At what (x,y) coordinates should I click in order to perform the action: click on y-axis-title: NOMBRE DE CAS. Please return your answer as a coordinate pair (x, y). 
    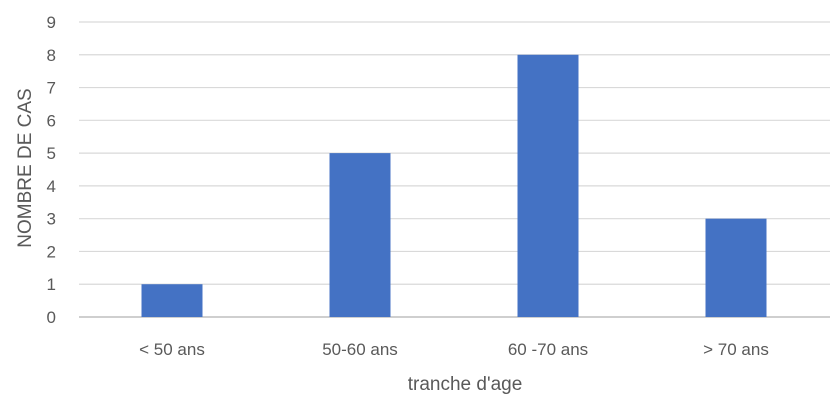
    Looking at the image, I should click on (25, 167).